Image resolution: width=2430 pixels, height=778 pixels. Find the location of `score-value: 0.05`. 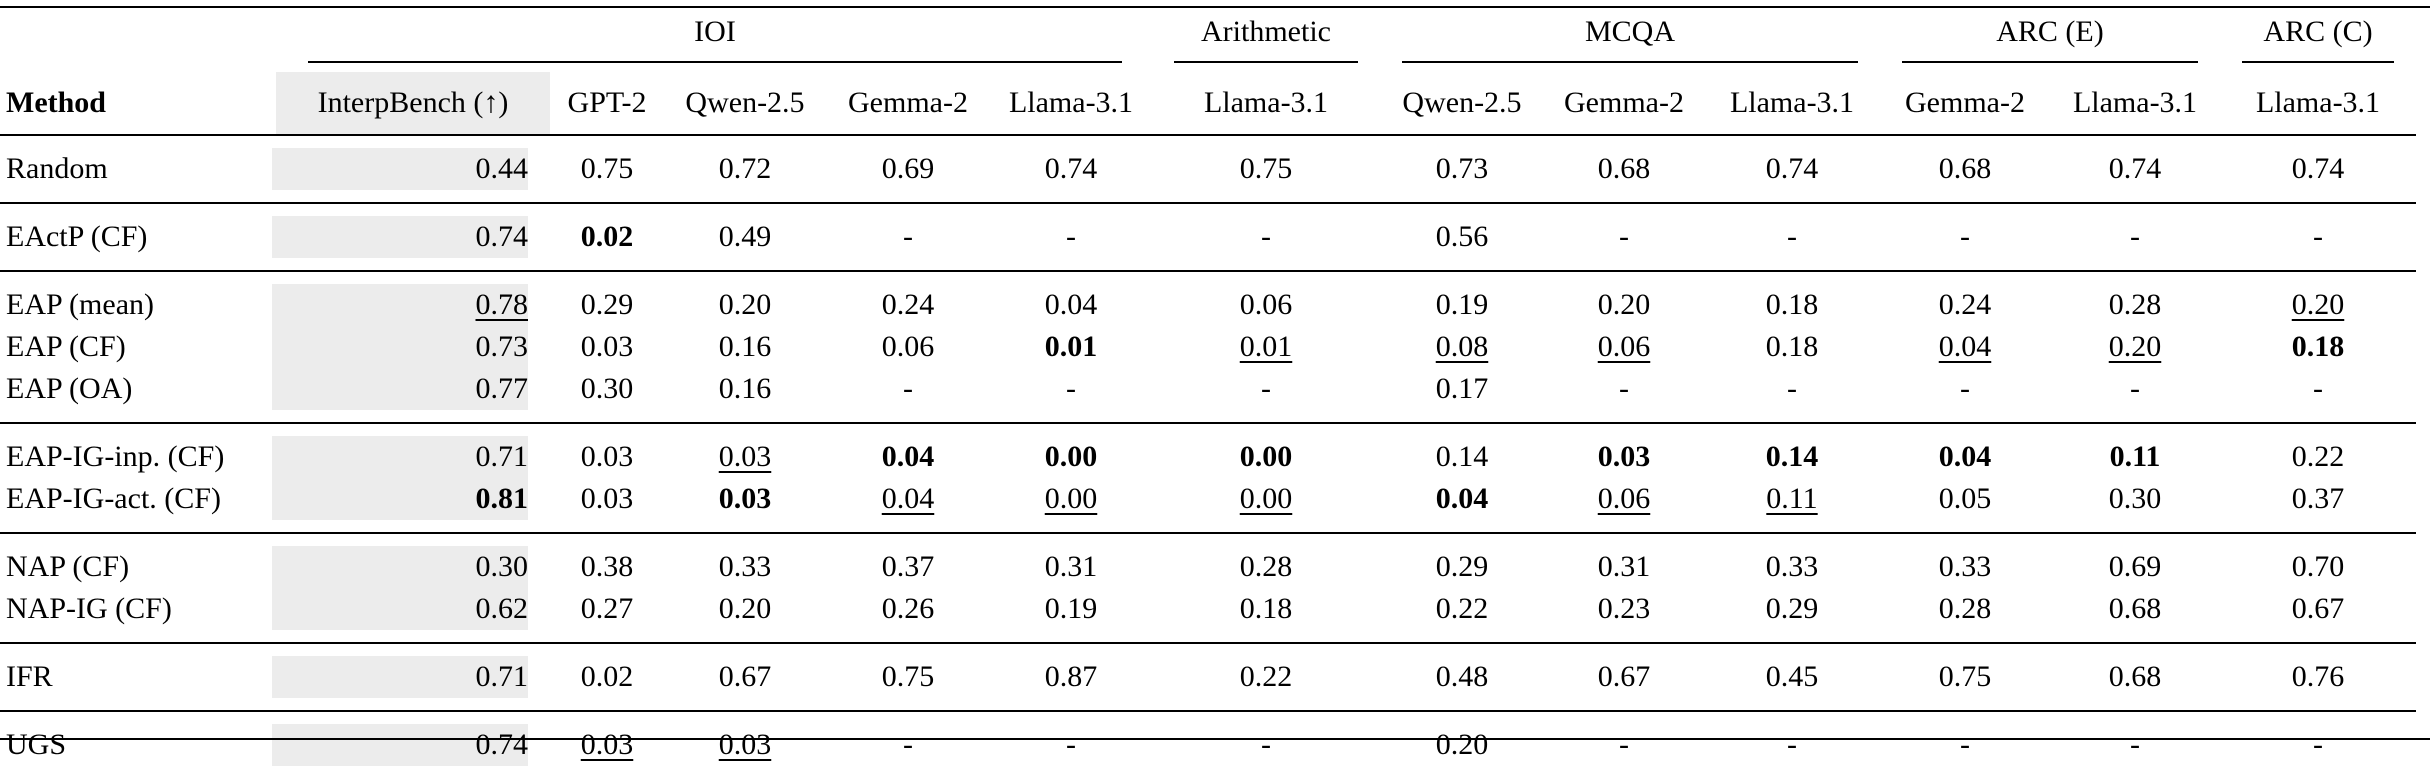

score-value: 0.05 is located at coordinates (1965, 498).